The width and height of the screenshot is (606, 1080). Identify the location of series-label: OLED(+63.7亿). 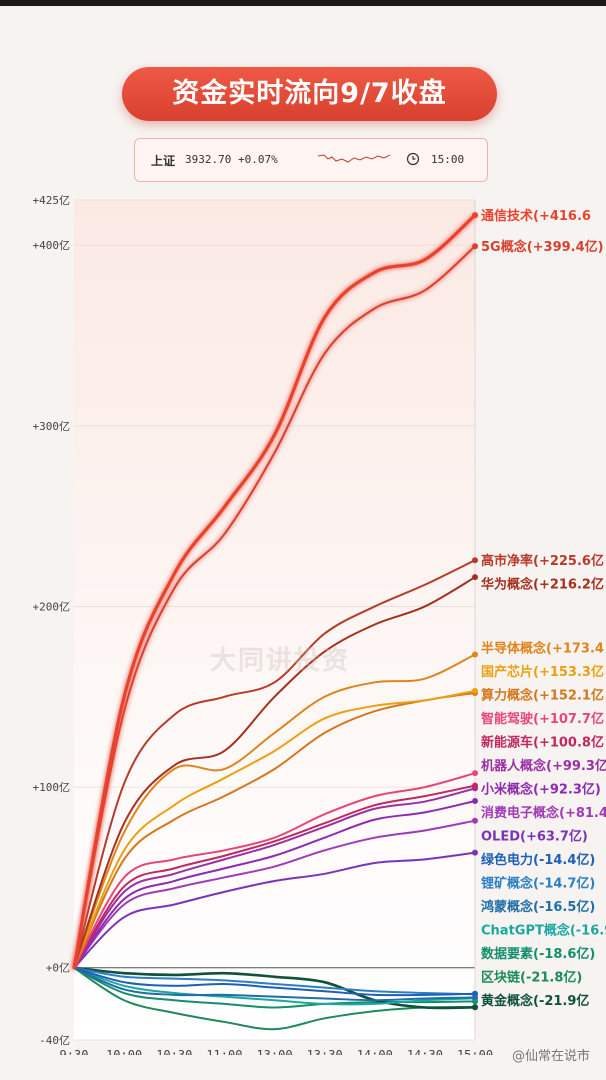
(534, 837).